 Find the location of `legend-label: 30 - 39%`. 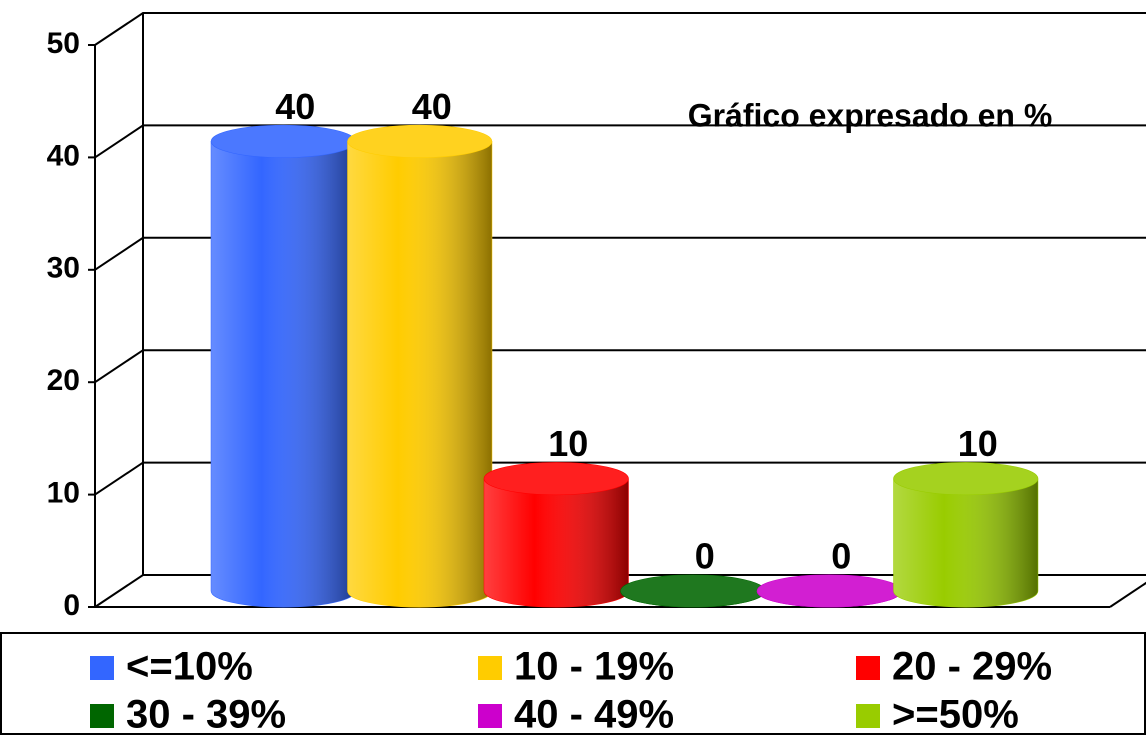

legend-label: 30 - 39% is located at coordinates (206, 714).